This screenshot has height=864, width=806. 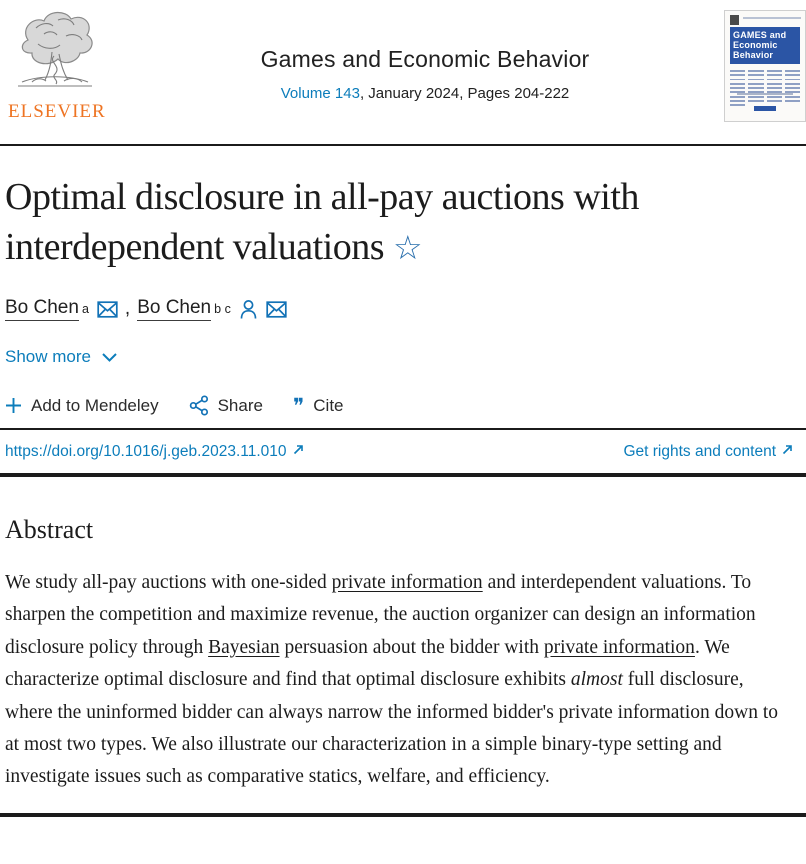 I want to click on section-divider-bottom, so click(x=403, y=815).